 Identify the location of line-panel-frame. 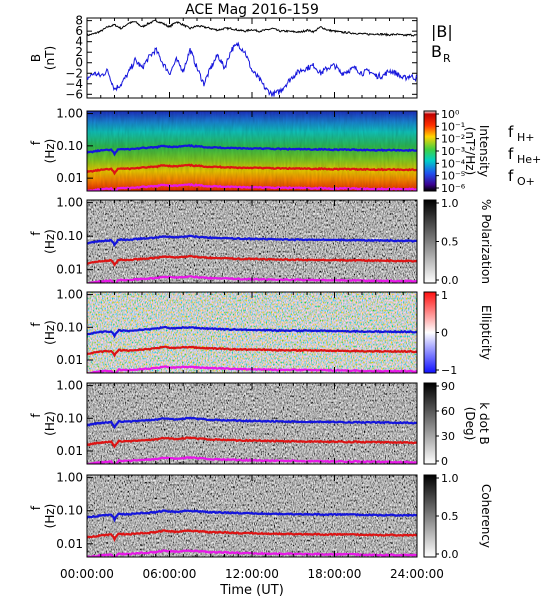
(252, 58).